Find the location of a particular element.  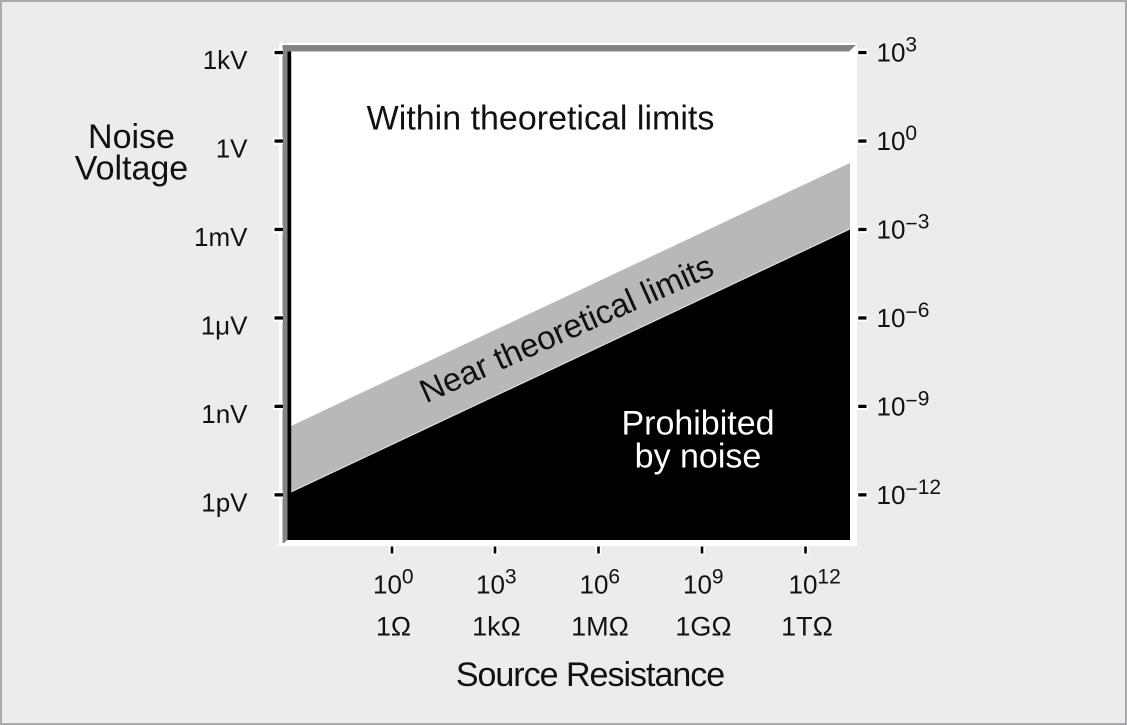

svg-text: 1kV is located at coordinates (225, 60).